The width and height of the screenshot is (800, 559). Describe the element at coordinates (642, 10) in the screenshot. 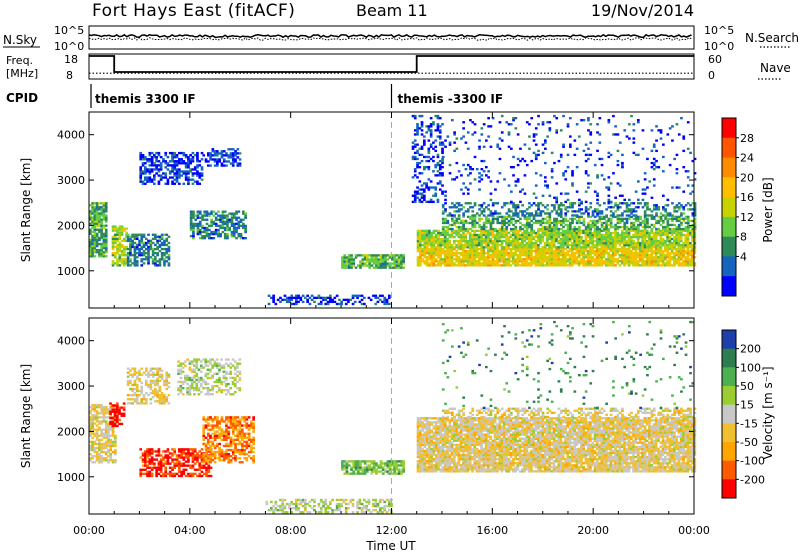

I see `date-title: 19/Nov/2014` at that location.